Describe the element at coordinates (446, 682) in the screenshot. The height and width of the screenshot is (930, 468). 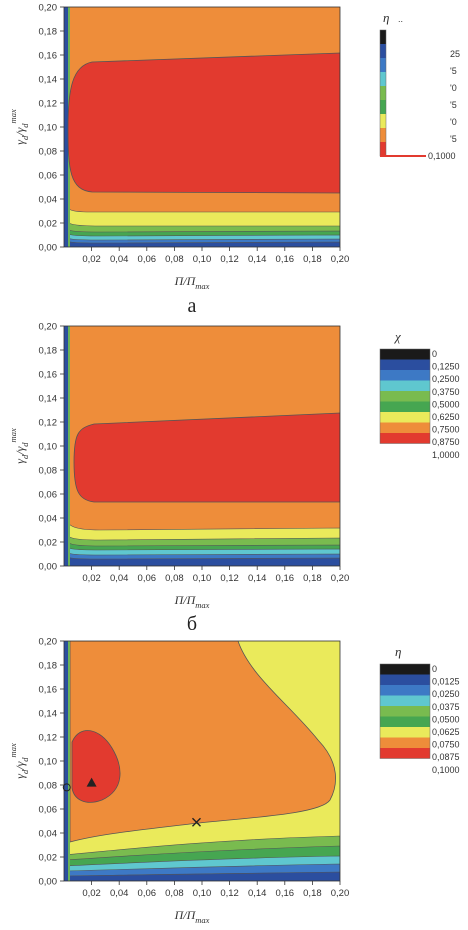
I see `legend-label: 0,0125` at that location.